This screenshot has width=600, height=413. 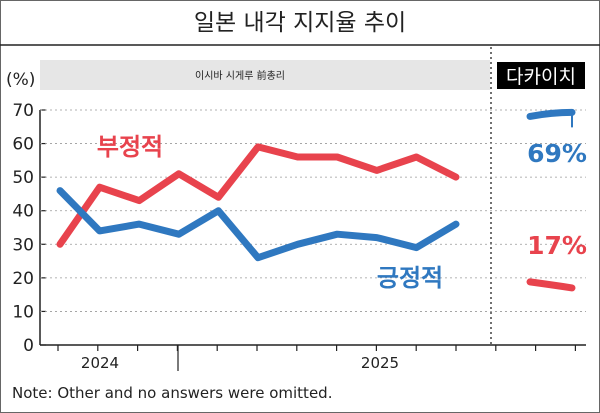 What do you see at coordinates (551, 285) in the screenshot?
I see `takaichi-disapprove-line` at bounding box center [551, 285].